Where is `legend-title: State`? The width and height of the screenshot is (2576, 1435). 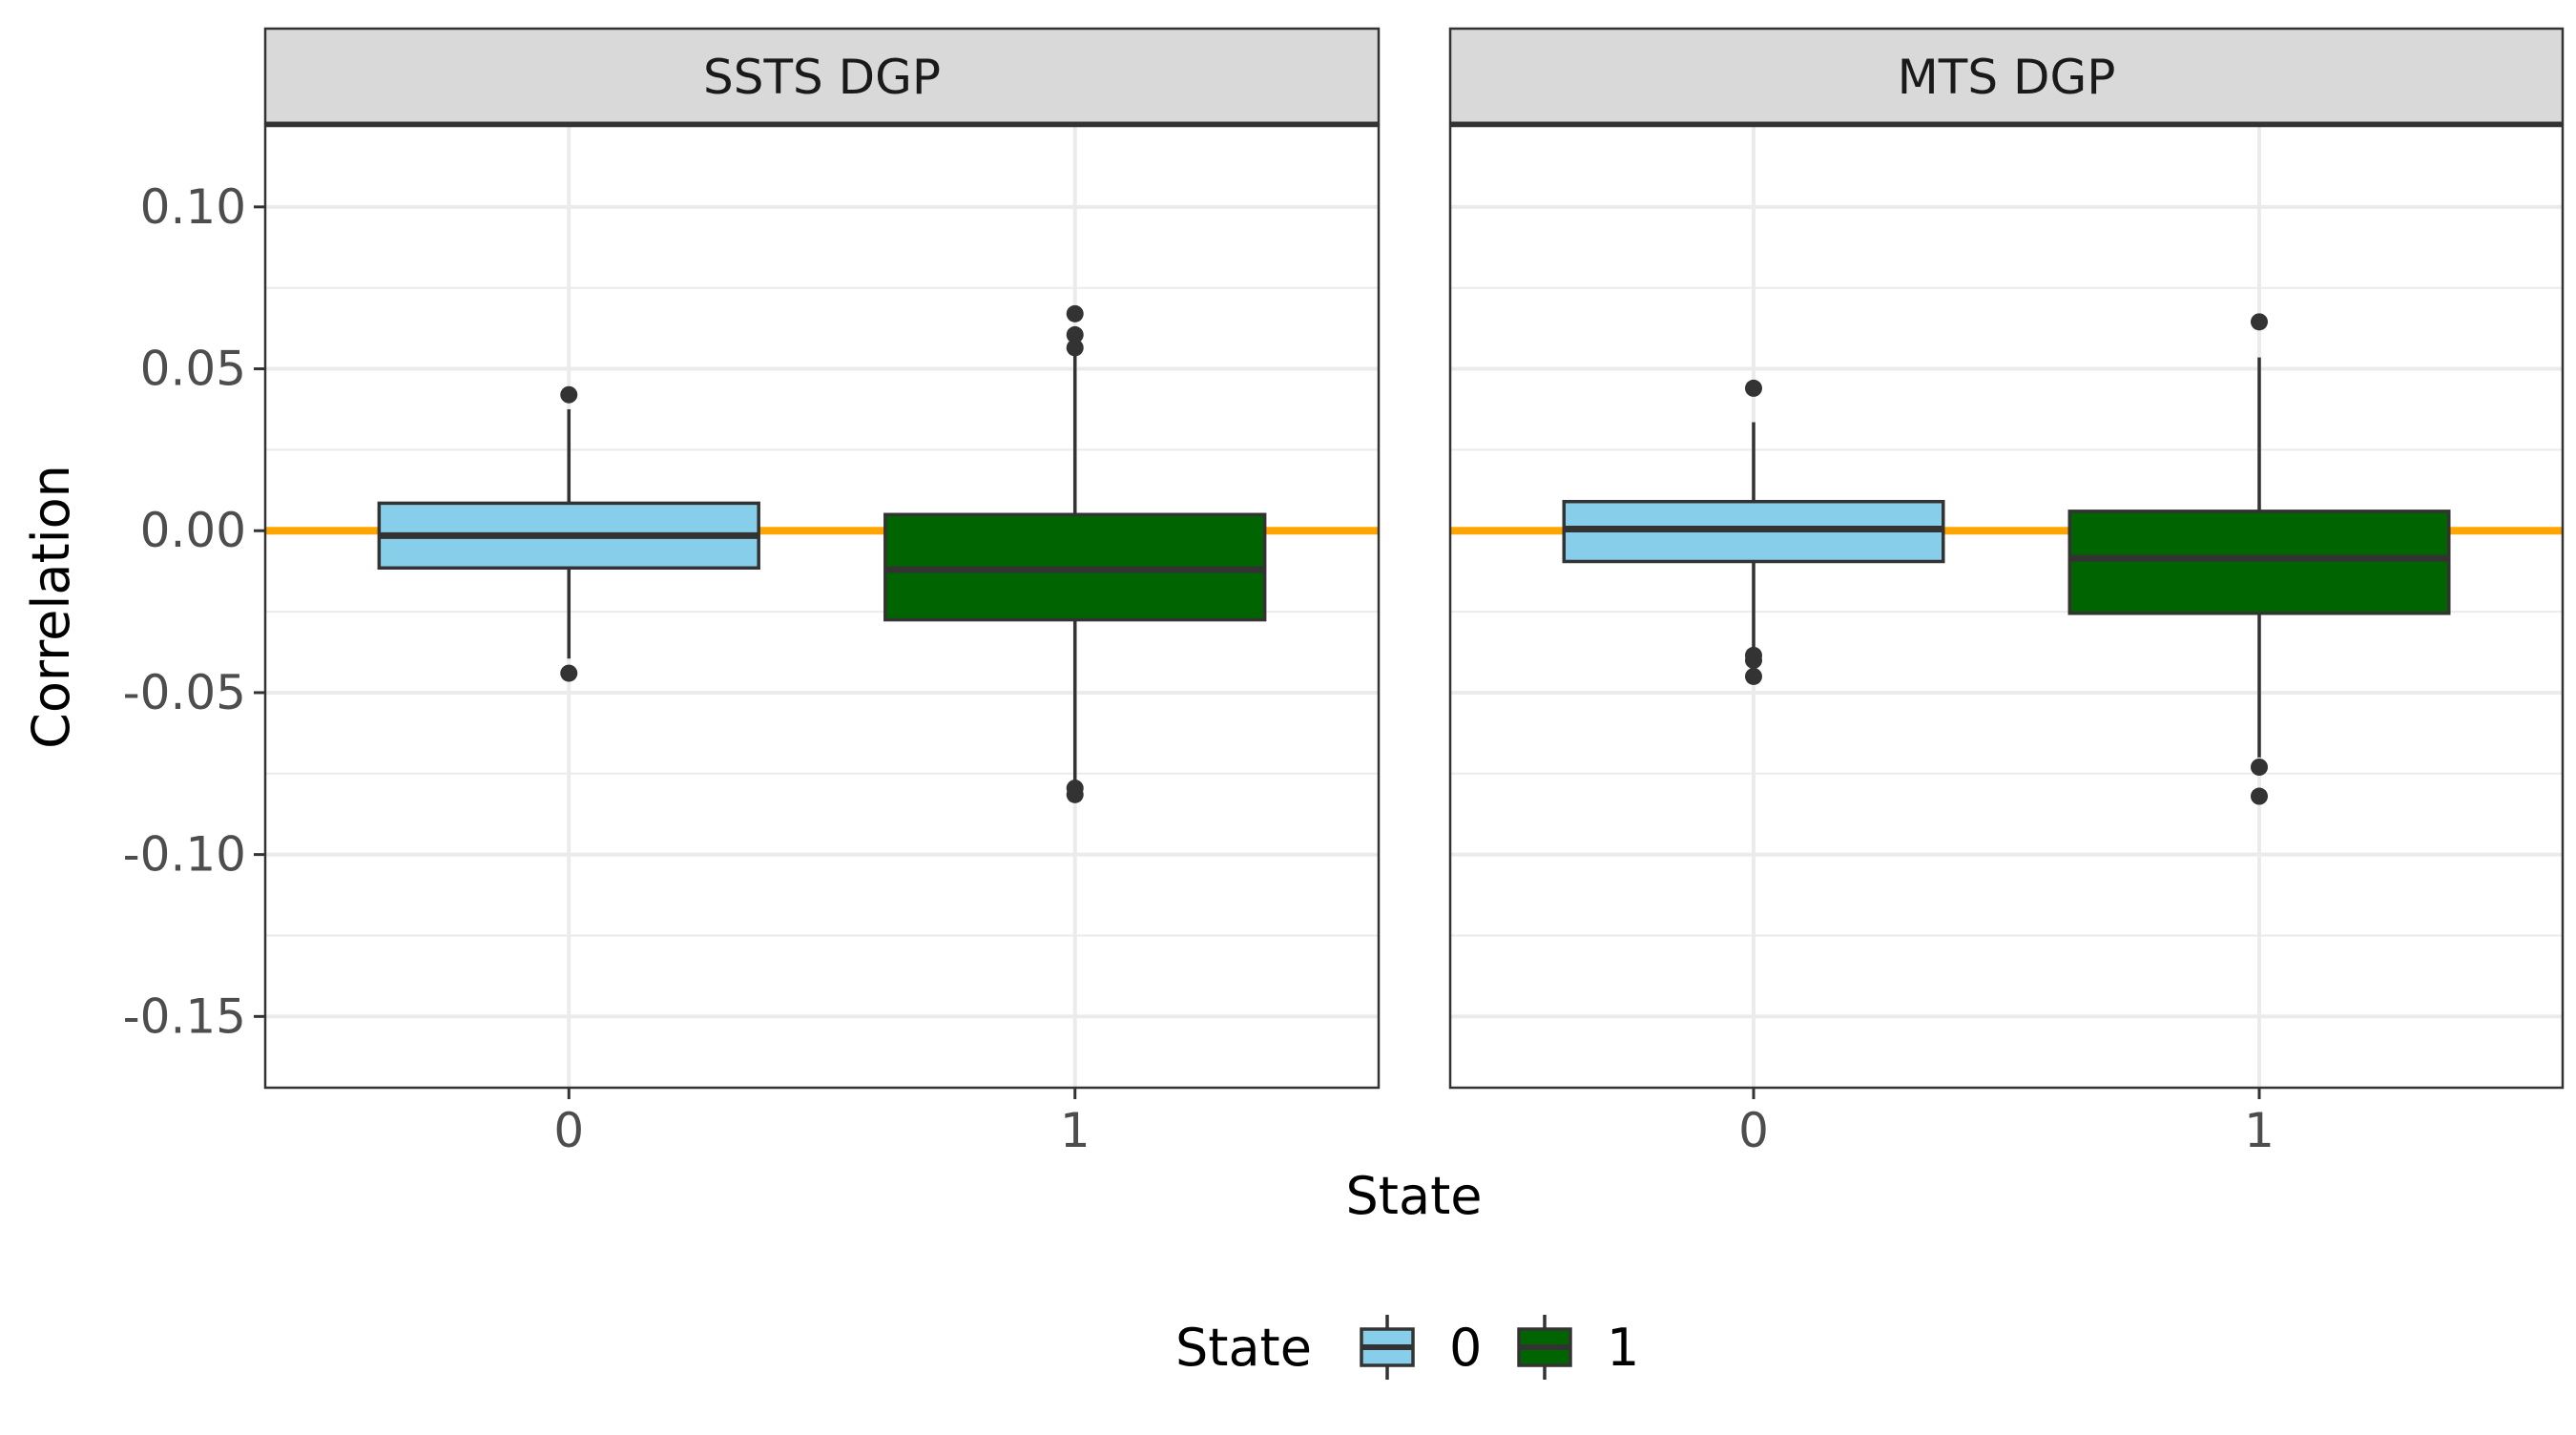
legend-title: State is located at coordinates (1243, 1348).